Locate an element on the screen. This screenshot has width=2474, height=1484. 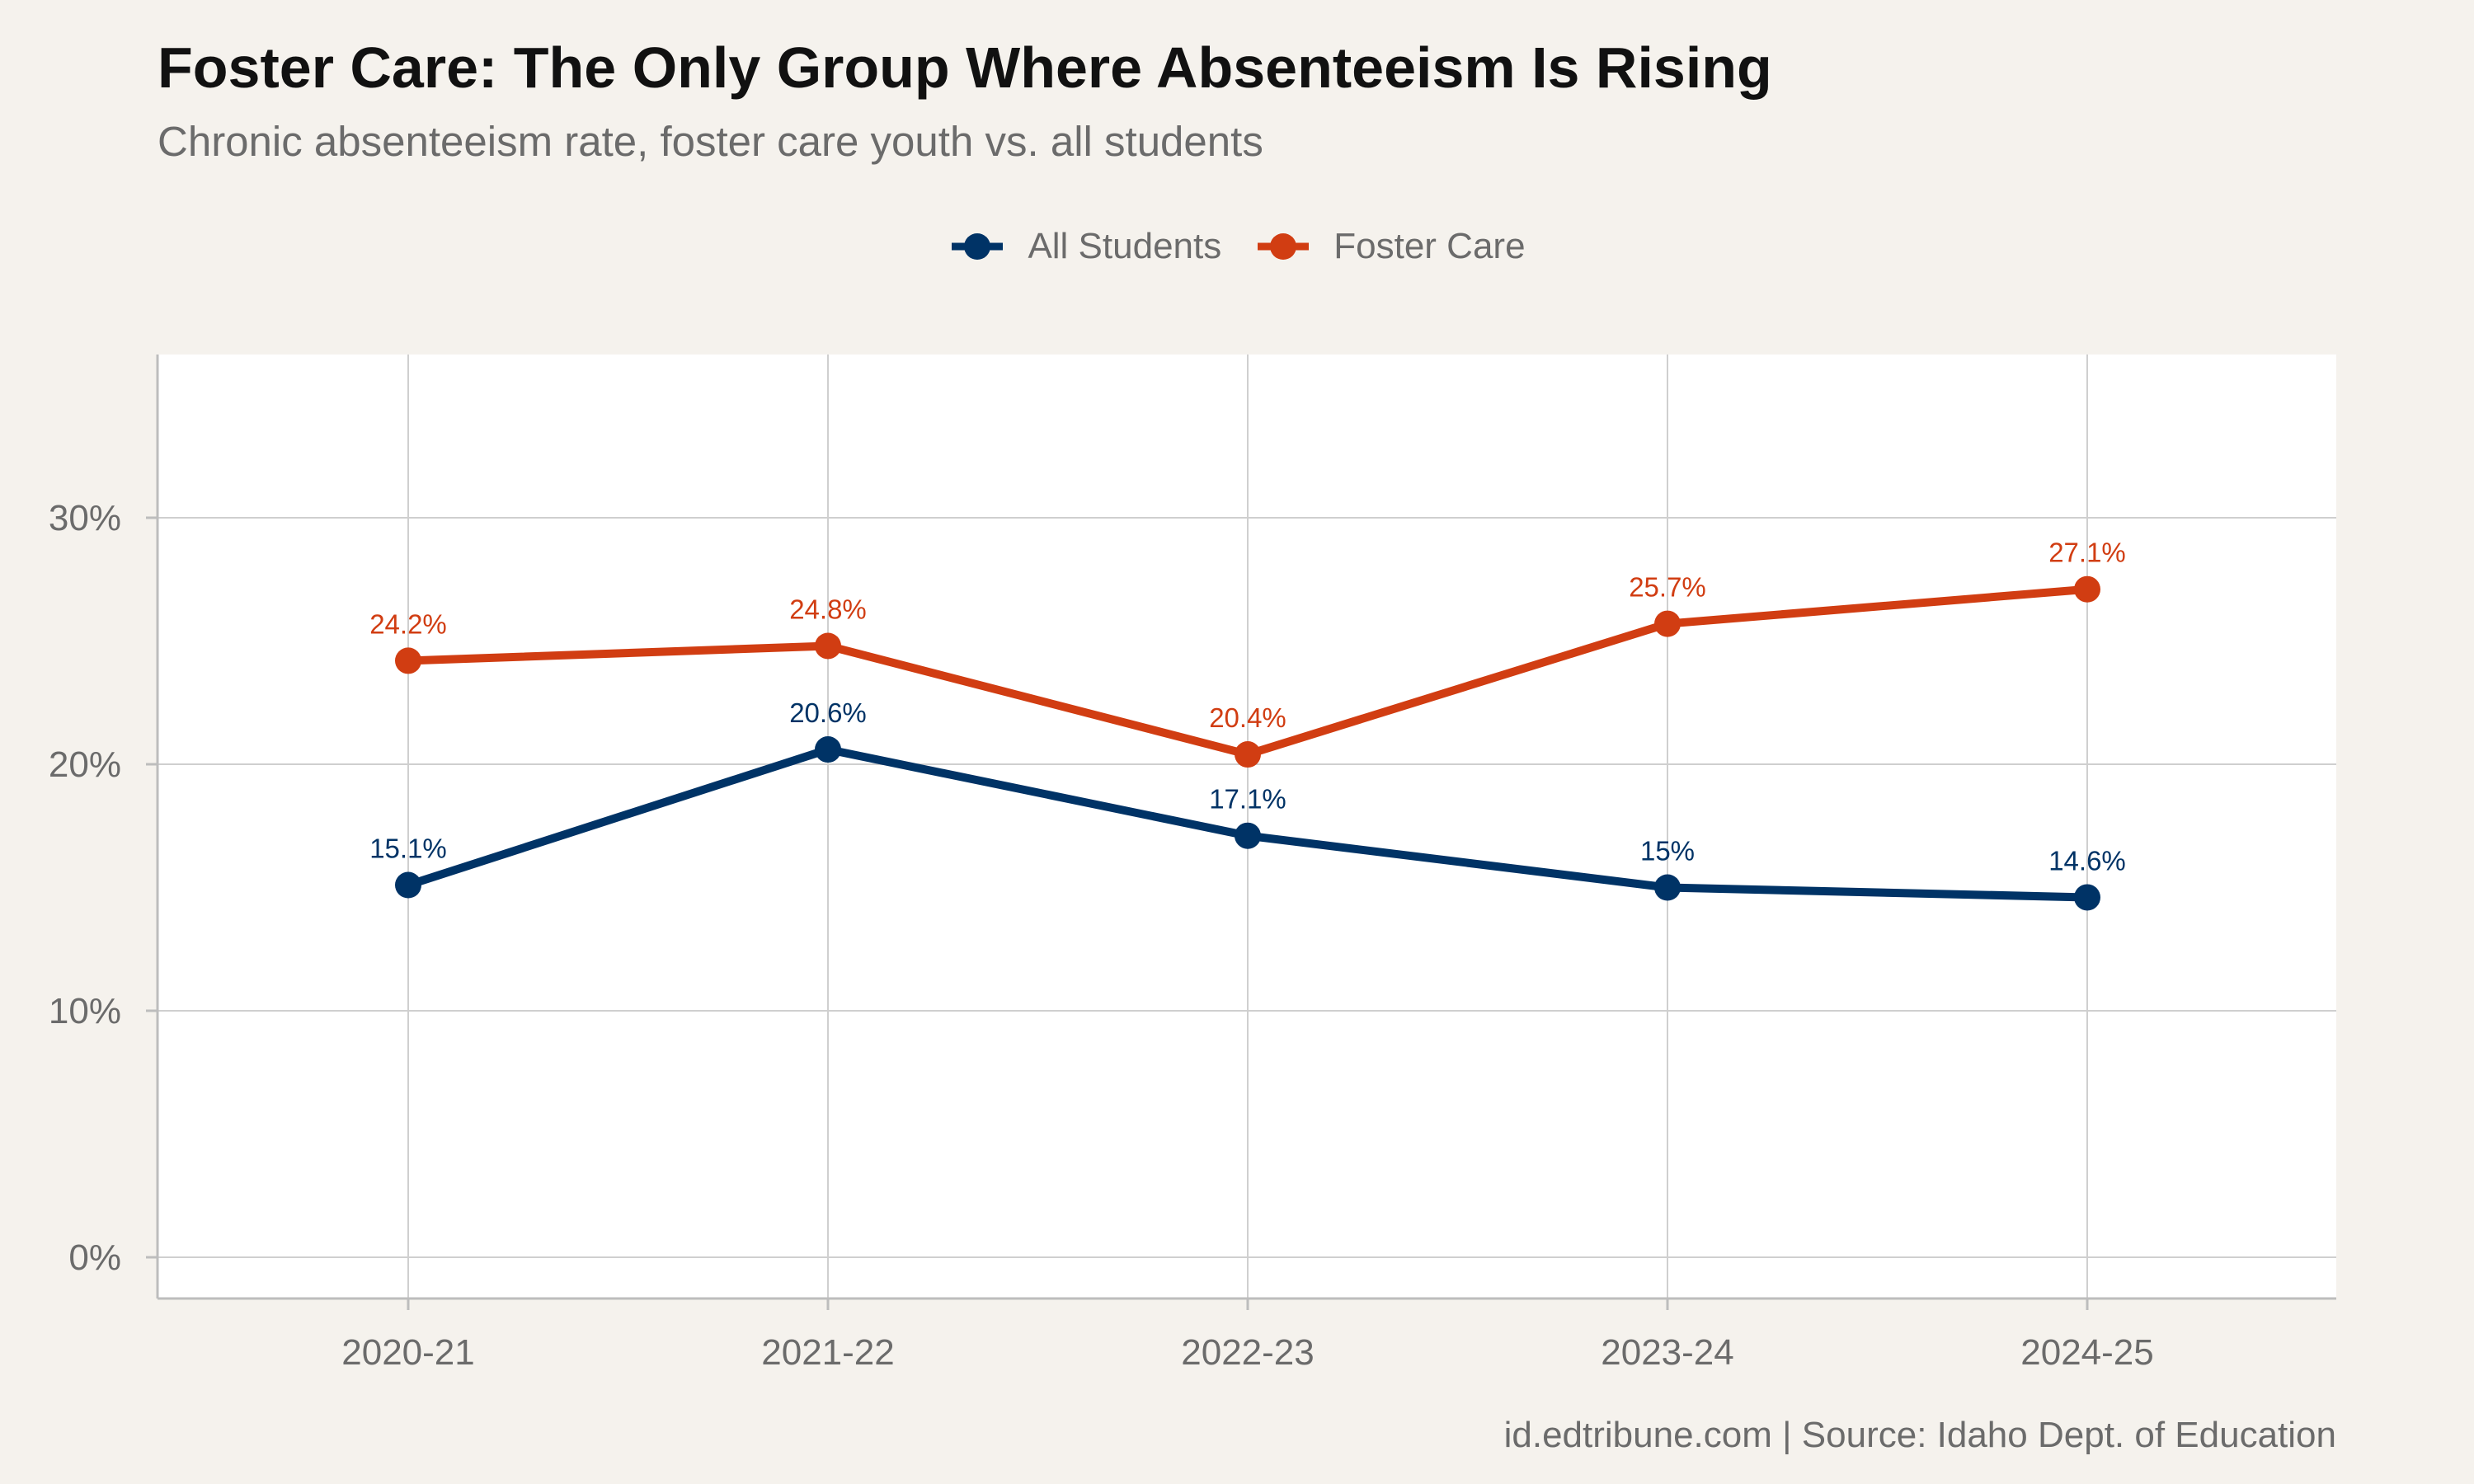
y-tick-label-10: 10% is located at coordinates (85, 1011).